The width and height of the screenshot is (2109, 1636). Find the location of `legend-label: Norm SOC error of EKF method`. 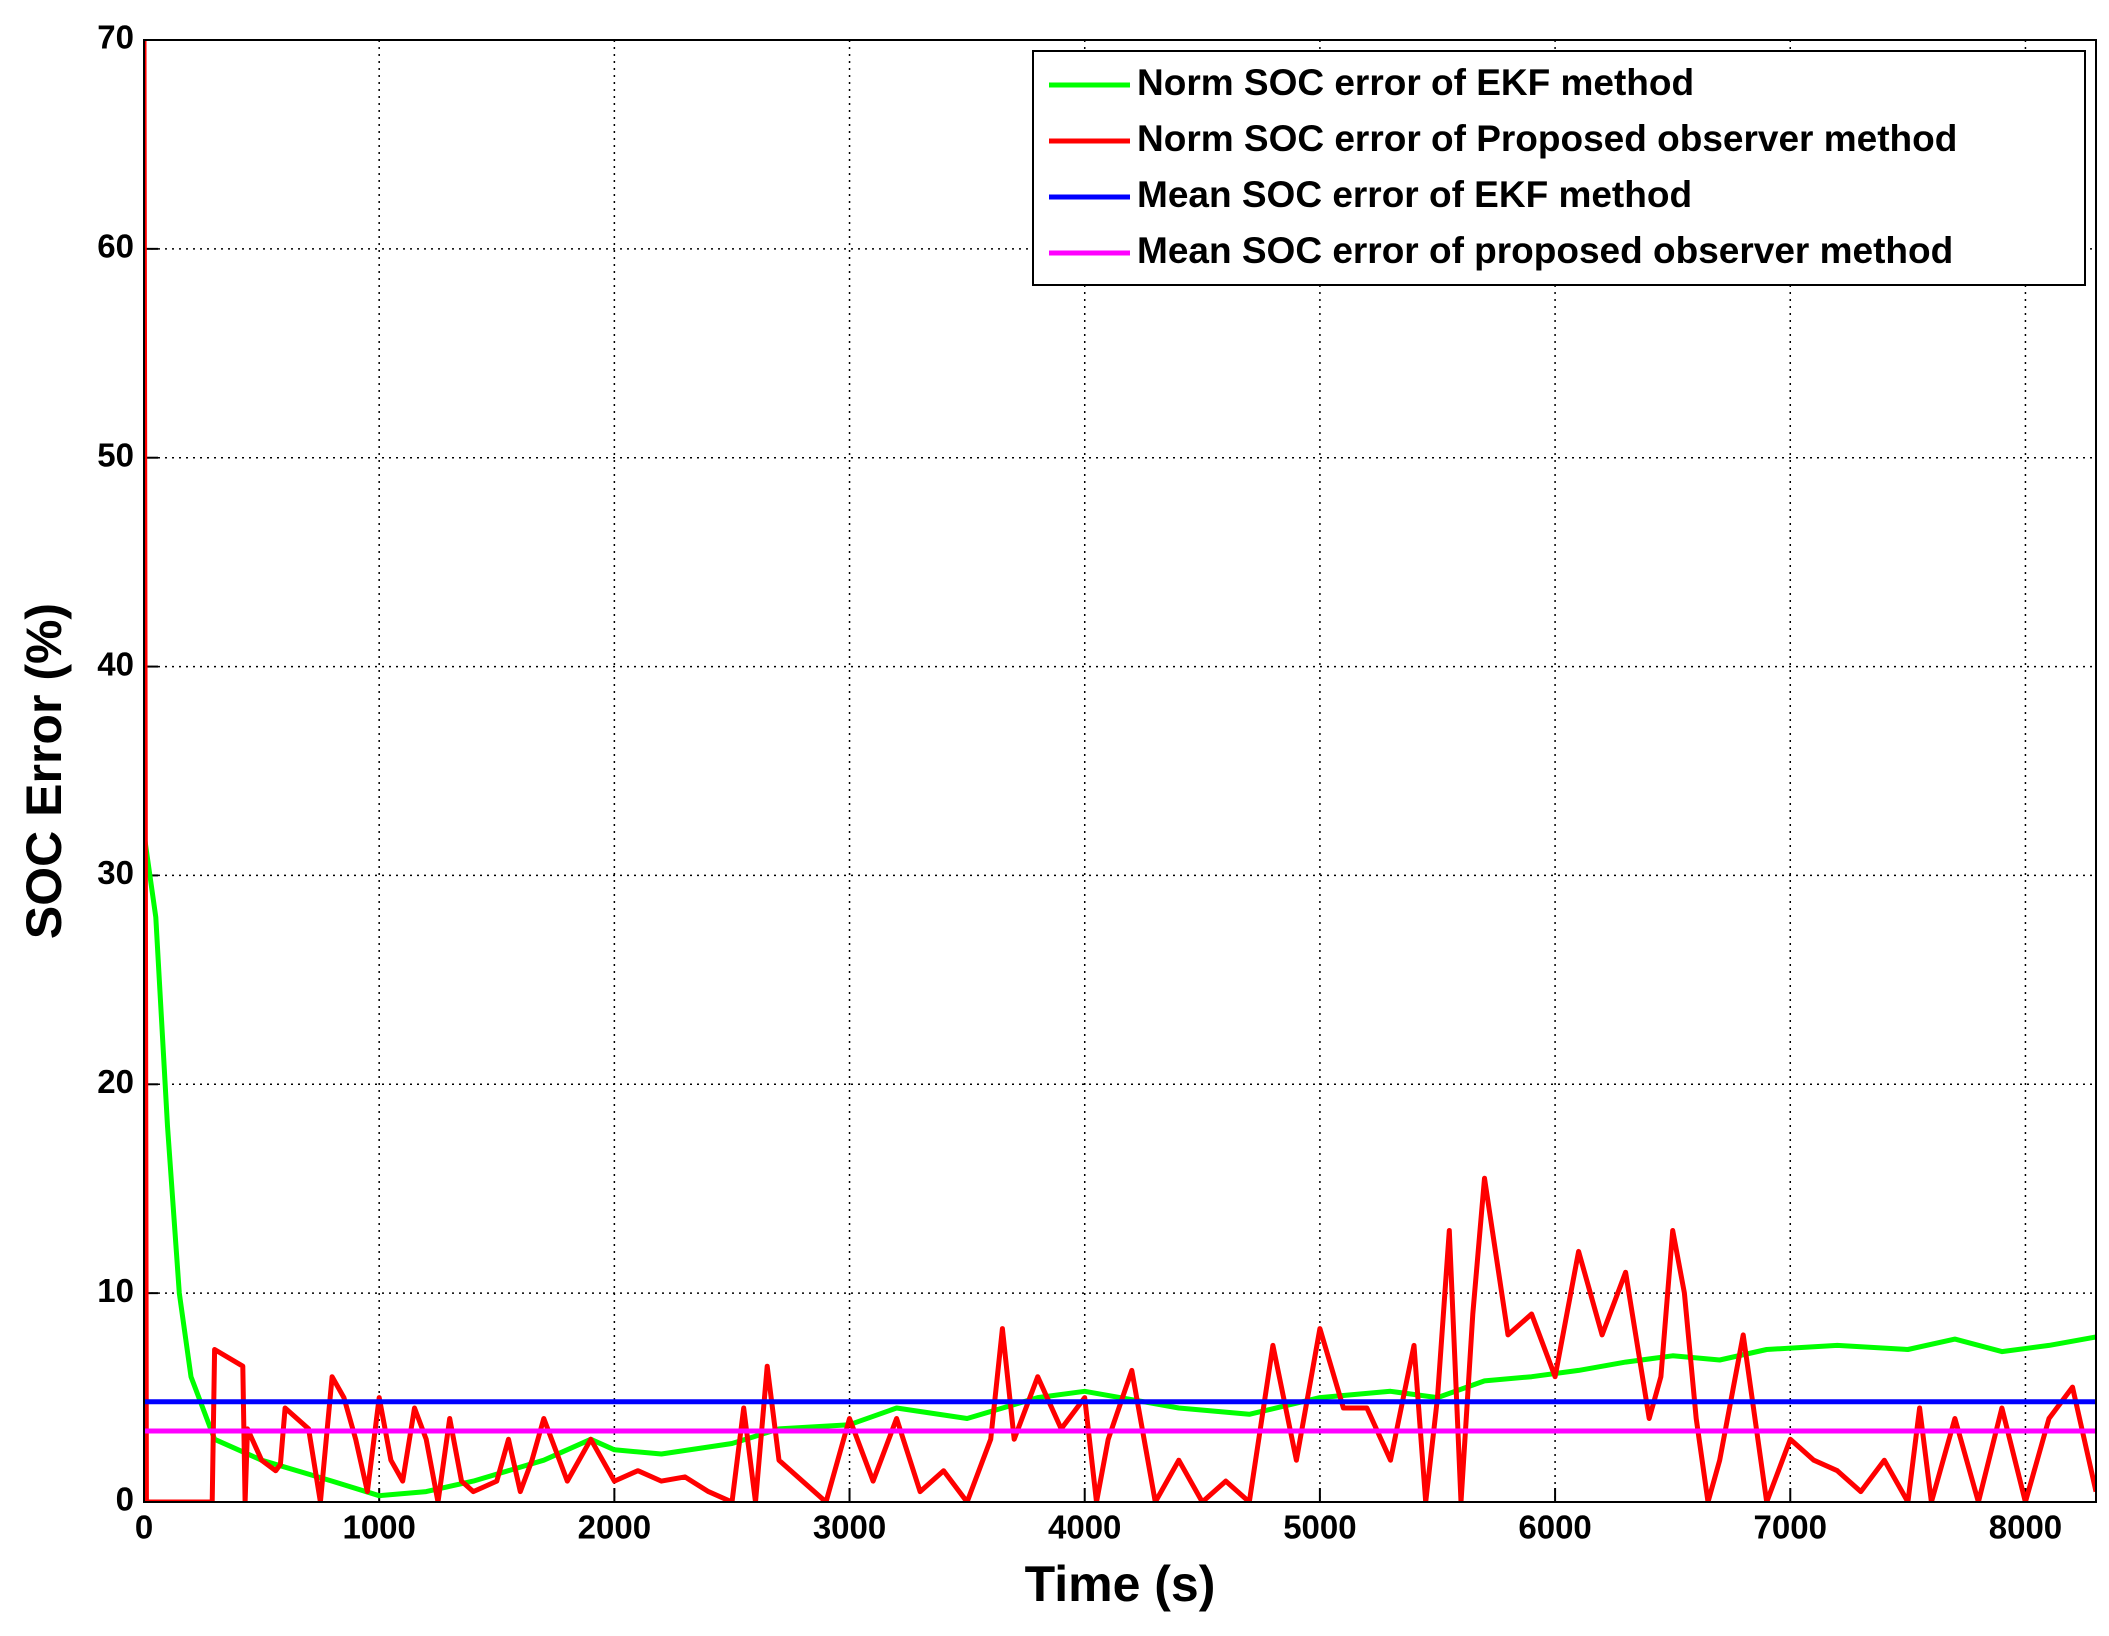

legend-label: Norm SOC error of EKF method is located at coordinates (1415, 82).